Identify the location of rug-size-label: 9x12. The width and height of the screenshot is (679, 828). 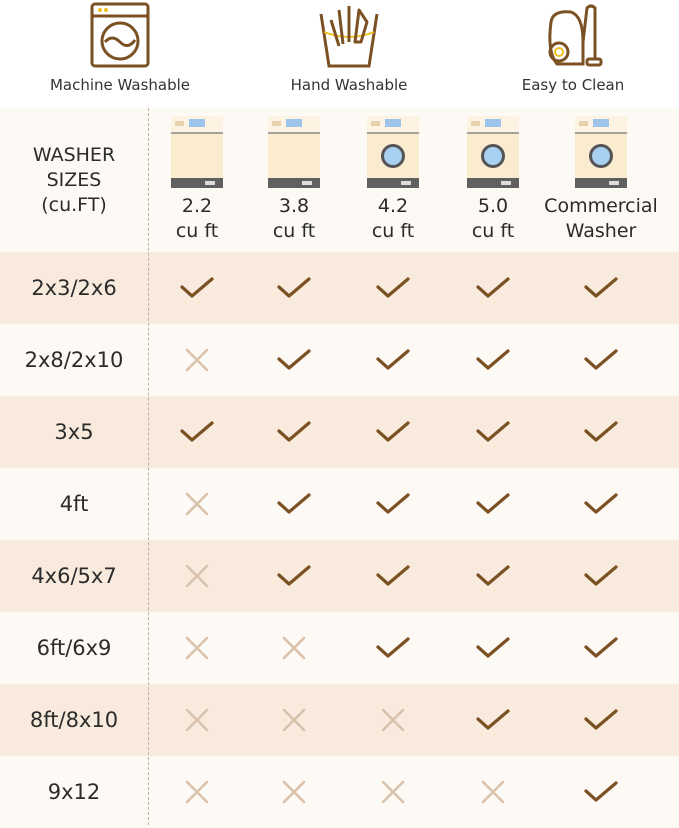
(74, 791).